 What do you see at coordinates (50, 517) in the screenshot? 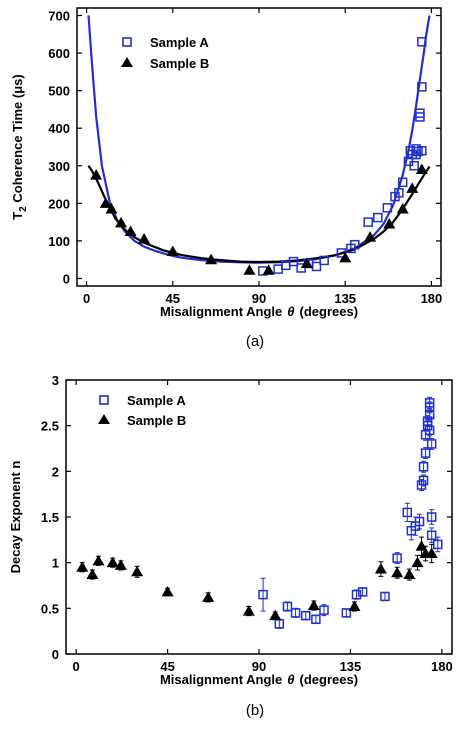
I see `y-tick-label: 1.5` at bounding box center [50, 517].